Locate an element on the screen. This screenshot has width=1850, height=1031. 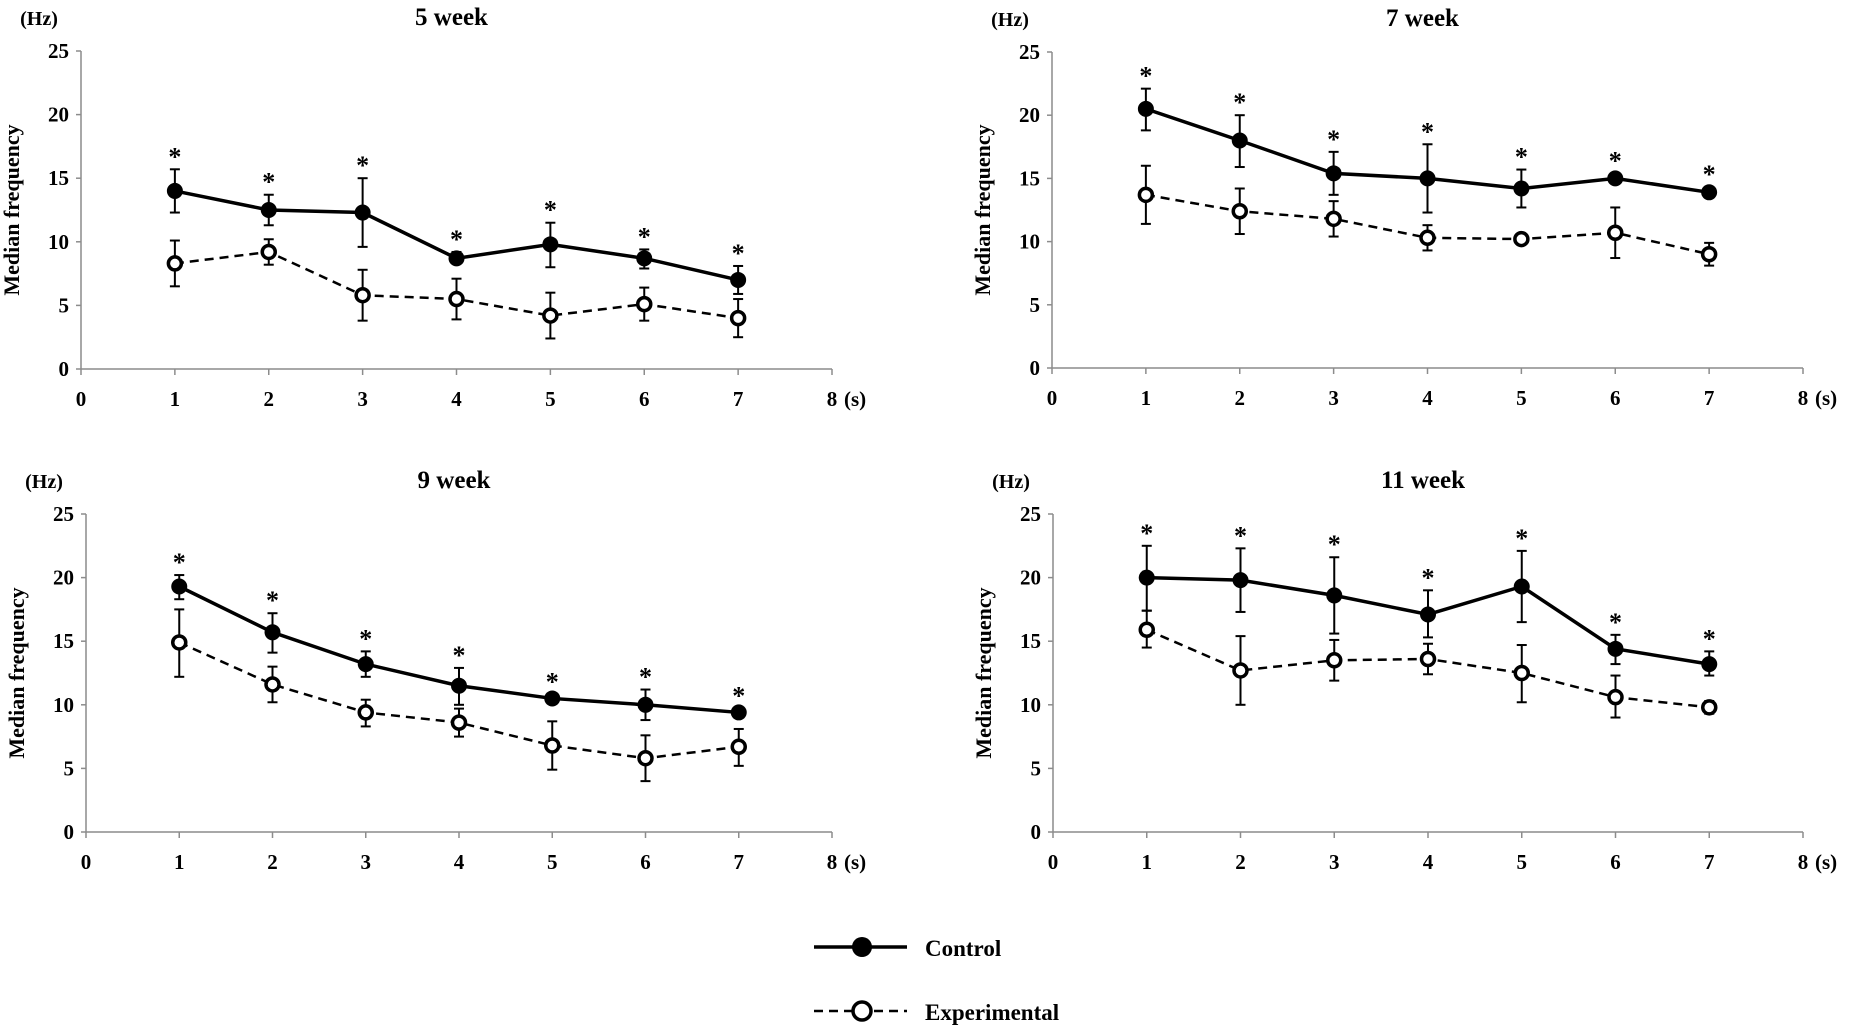
legend-experimental-marker is located at coordinates (862, 1011).